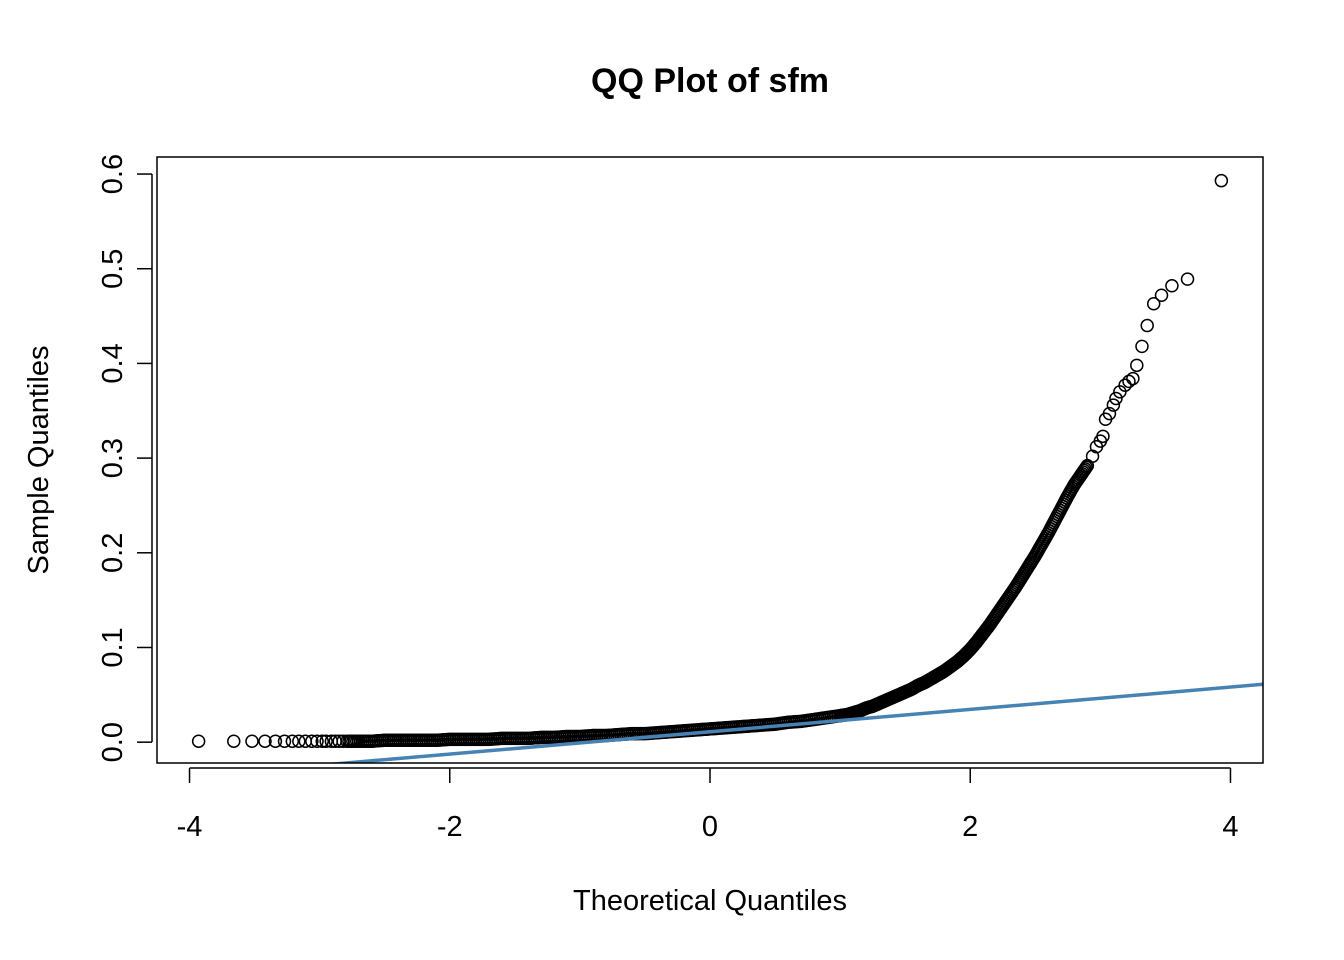  I want to click on reference-line-layer, so click(794, 722).